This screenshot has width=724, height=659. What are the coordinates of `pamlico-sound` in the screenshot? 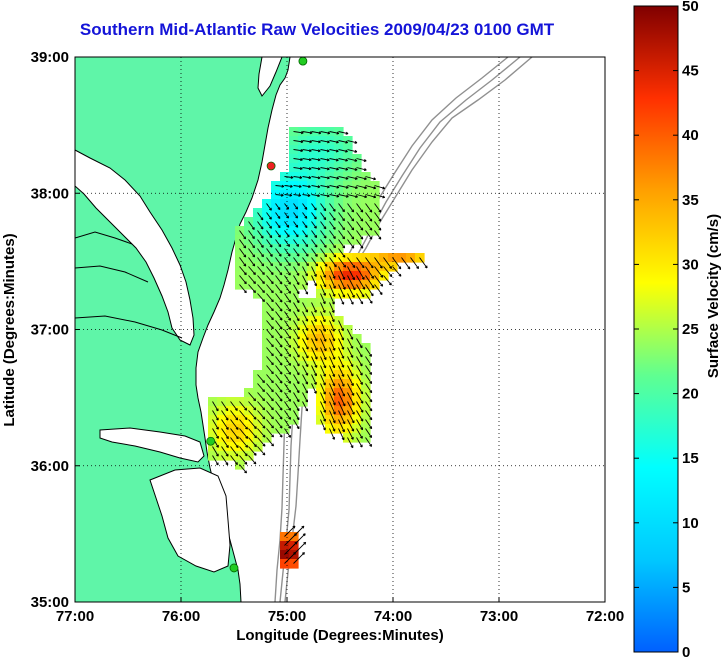 It's located at (190, 520).